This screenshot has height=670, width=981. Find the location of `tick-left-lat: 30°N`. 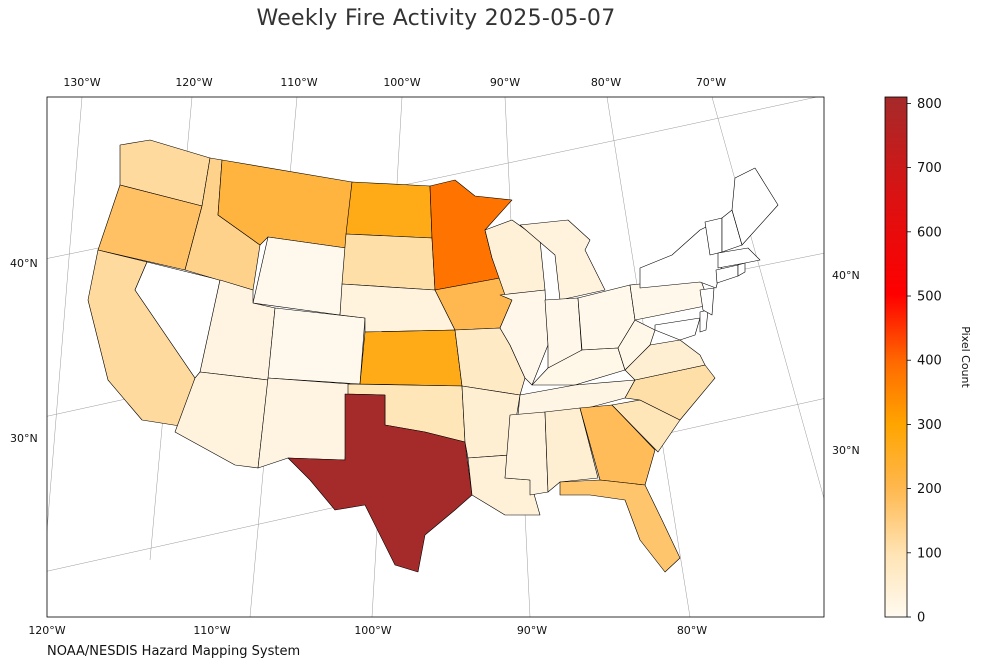

tick-left-lat: 30°N is located at coordinates (24, 438).